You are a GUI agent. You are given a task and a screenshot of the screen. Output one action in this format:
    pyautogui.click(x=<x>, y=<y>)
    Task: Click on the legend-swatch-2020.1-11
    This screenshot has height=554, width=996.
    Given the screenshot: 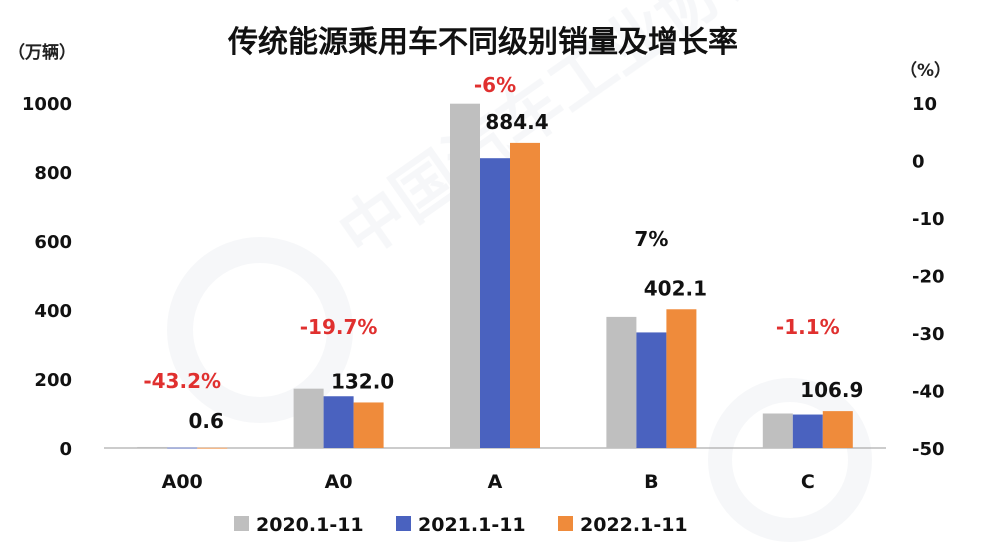 What is the action you would take?
    pyautogui.click(x=241, y=523)
    